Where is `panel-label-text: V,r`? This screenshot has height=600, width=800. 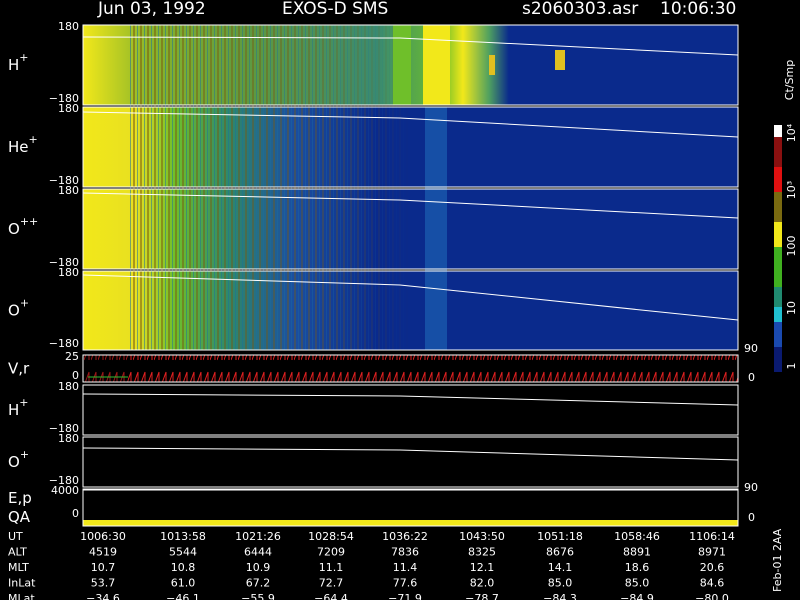 panel-label-text: V,r is located at coordinates (19, 368).